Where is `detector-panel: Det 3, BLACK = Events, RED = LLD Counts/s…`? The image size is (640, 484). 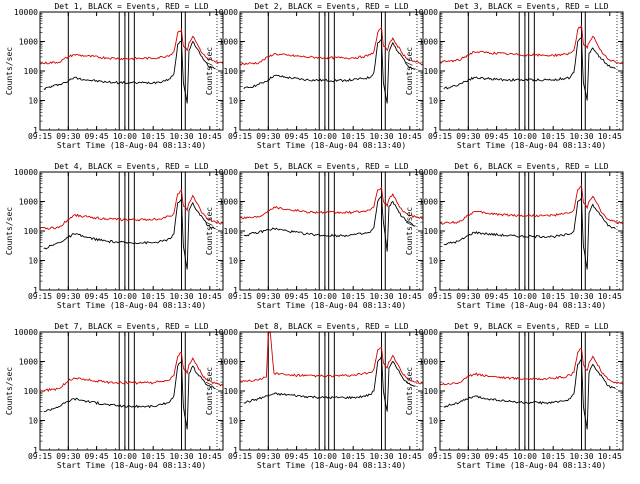
detector-panel: Det 3, BLACK = Events, RED = LLD Counts/s… is located at coordinates (514, 76).